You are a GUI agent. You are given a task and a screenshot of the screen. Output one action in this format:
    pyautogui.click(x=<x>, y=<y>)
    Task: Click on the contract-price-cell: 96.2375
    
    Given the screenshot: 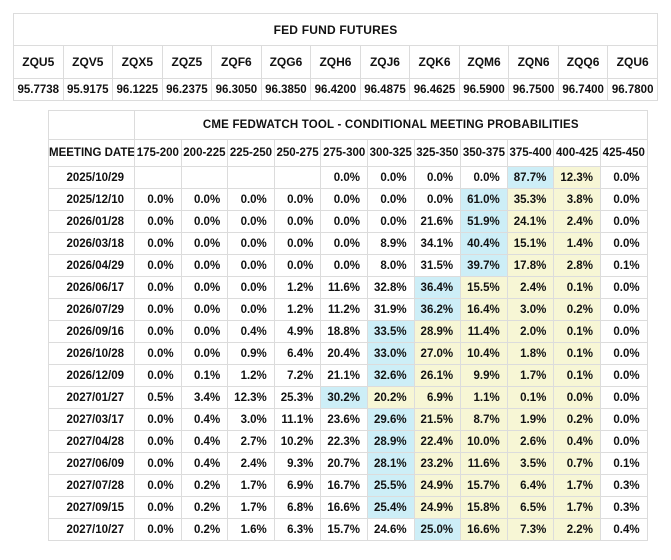 What is the action you would take?
    pyautogui.click(x=187, y=89)
    